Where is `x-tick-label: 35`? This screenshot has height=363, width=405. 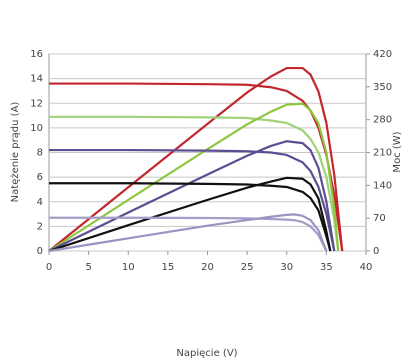
x-tick-label: 35 is located at coordinates (326, 267).